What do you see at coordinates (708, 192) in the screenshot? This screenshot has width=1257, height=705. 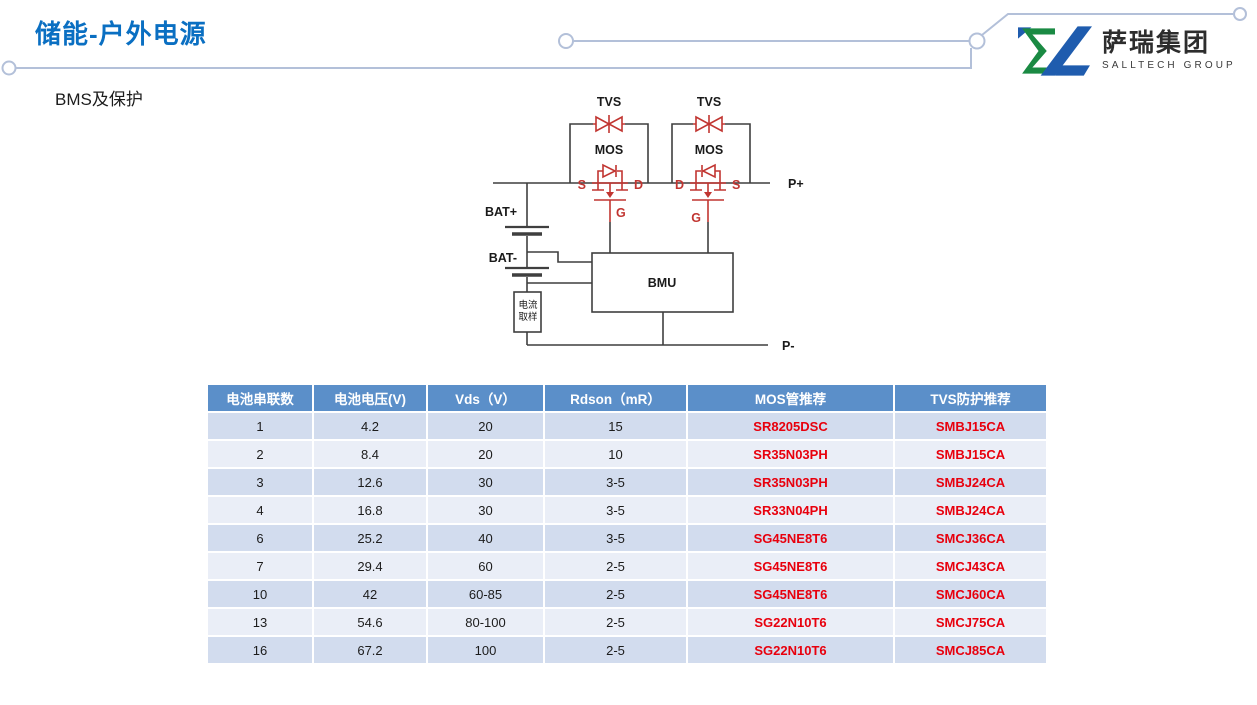 I see `mosfet-symbol-right` at bounding box center [708, 192].